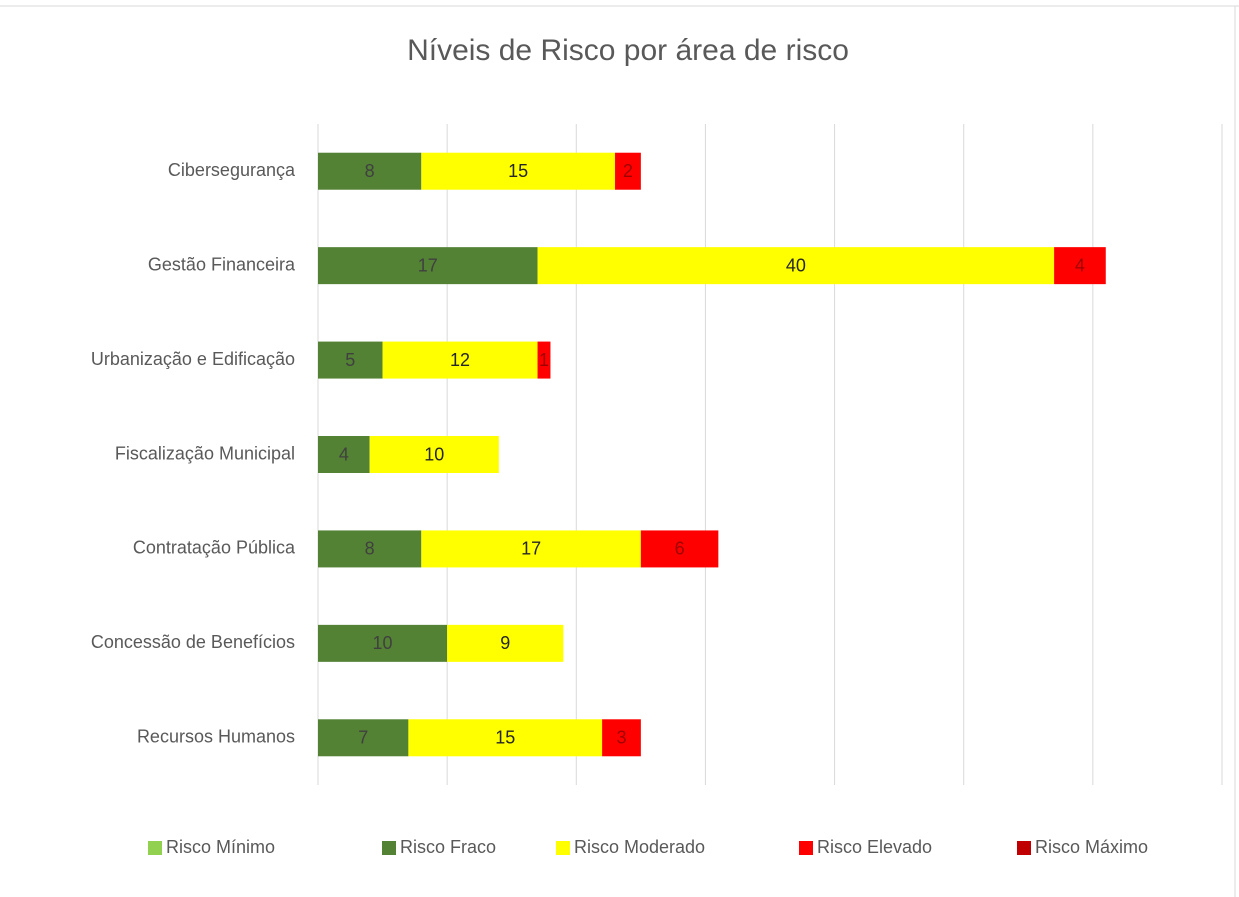 This screenshot has width=1239, height=897. I want to click on data-label: 9, so click(505, 643).